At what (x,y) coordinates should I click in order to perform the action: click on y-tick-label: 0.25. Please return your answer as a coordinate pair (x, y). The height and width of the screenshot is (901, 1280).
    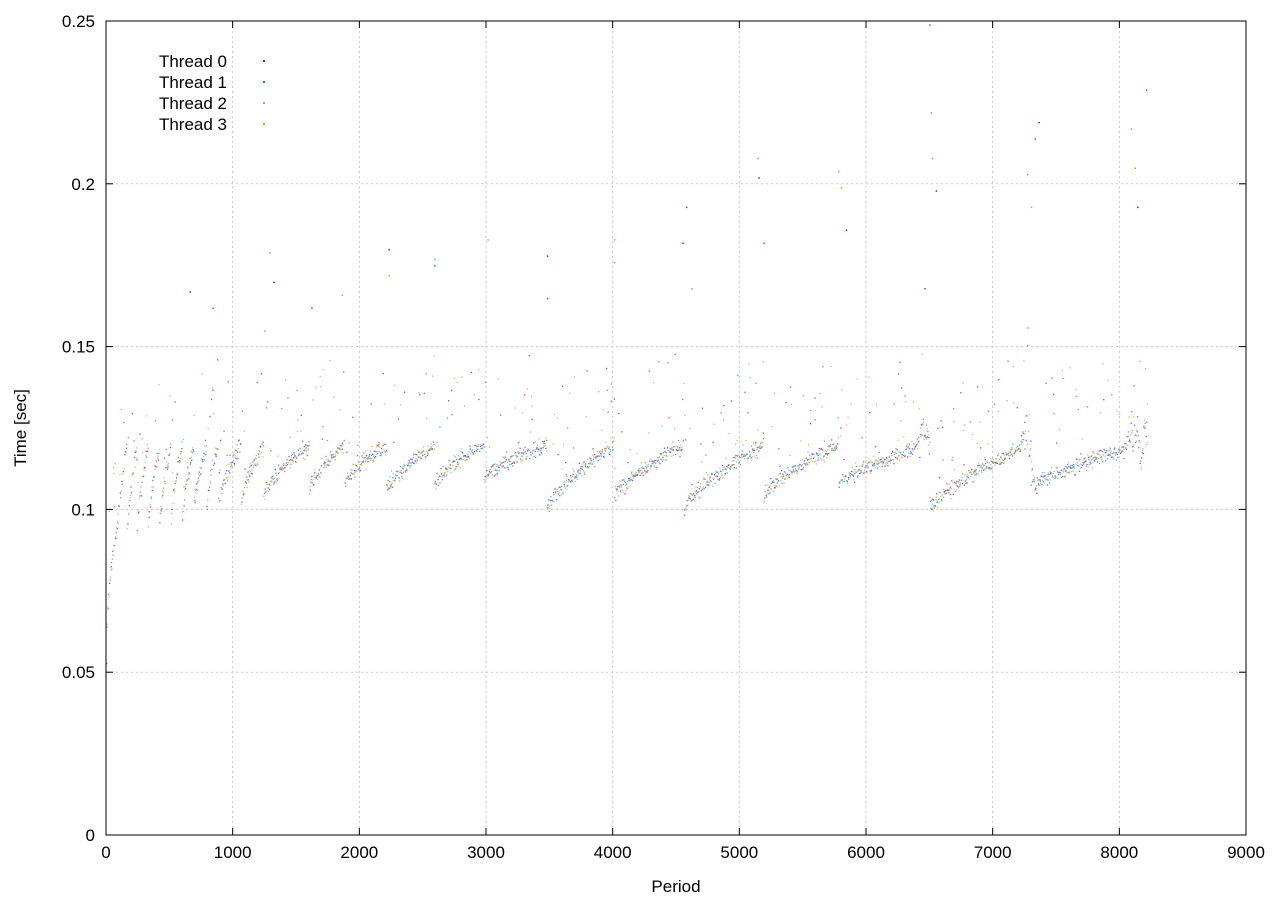
    Looking at the image, I should click on (78, 21).